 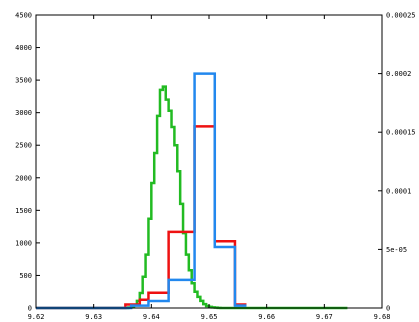 What do you see at coordinates (23, 146) in the screenshot?
I see `y-left-tick-label: 2500` at bounding box center [23, 146].